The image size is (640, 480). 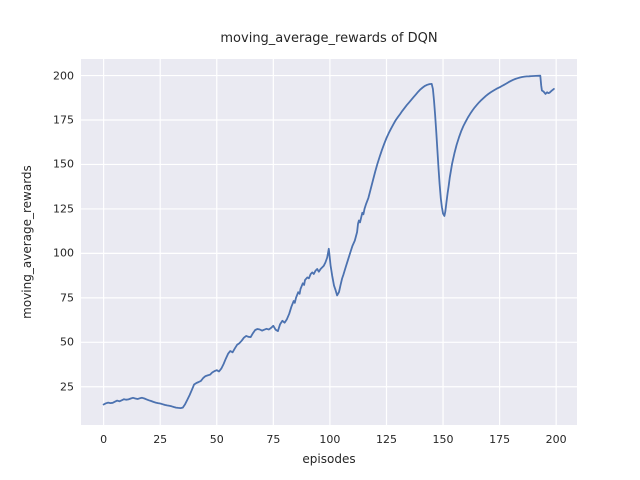 I want to click on x-tick-label: 125, so click(x=386, y=439).